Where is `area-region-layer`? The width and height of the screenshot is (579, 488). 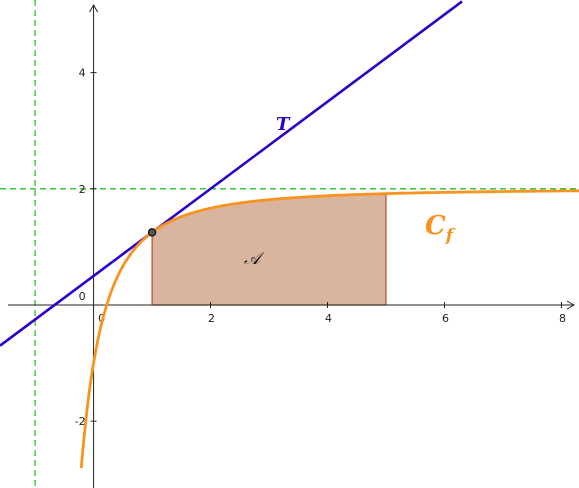 area-region-layer is located at coordinates (269, 249).